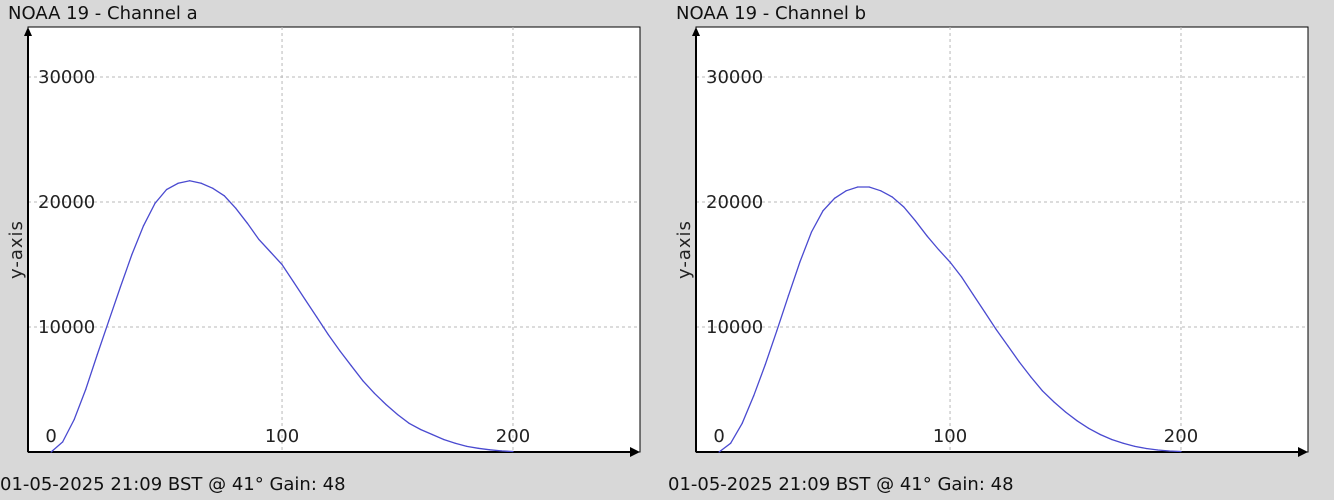  Describe the element at coordinates (771, 13) in the screenshot. I see `chart-title: NOAA 19 - Channel b` at that location.